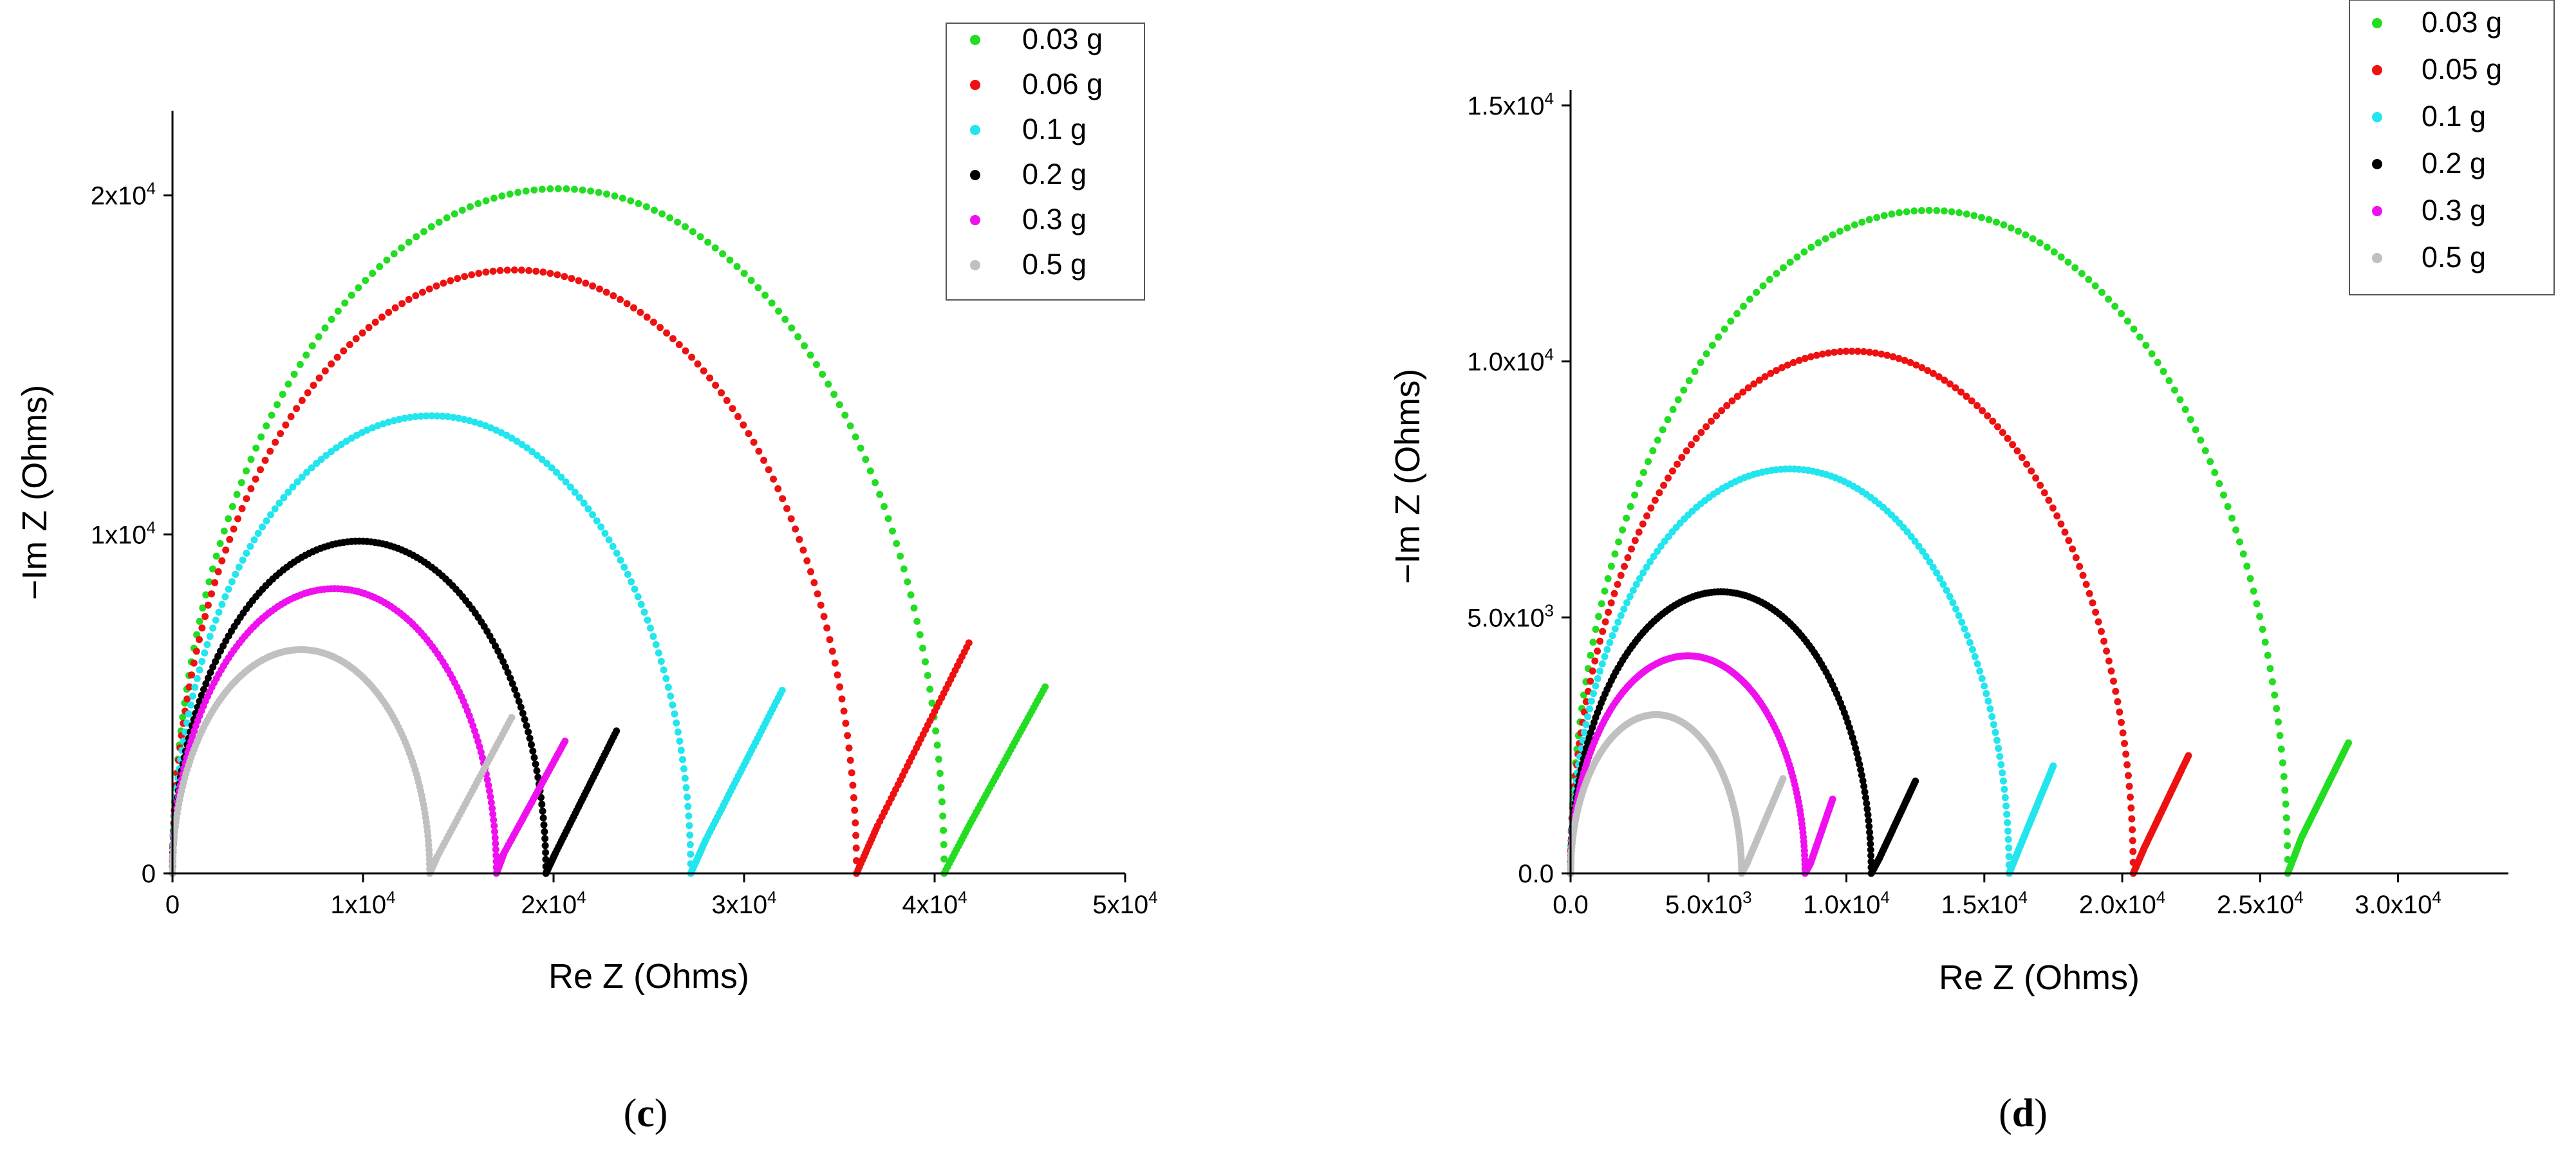 The height and width of the screenshot is (1163, 2576). Describe the element at coordinates (975, 130) in the screenshot. I see `legend-marker` at that location.